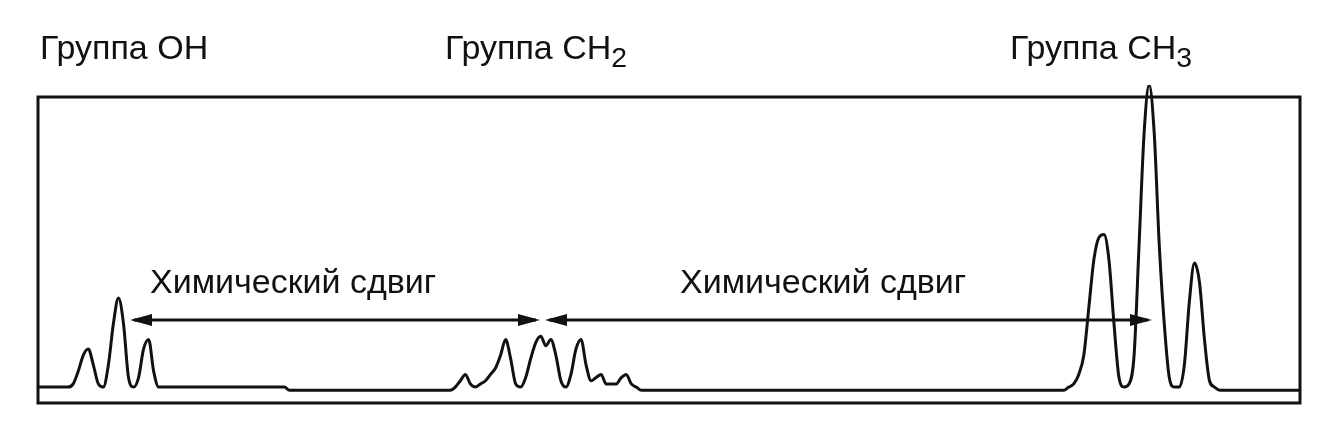  I want to click on text: Группа CH$_{2}$, so click(536, 51).